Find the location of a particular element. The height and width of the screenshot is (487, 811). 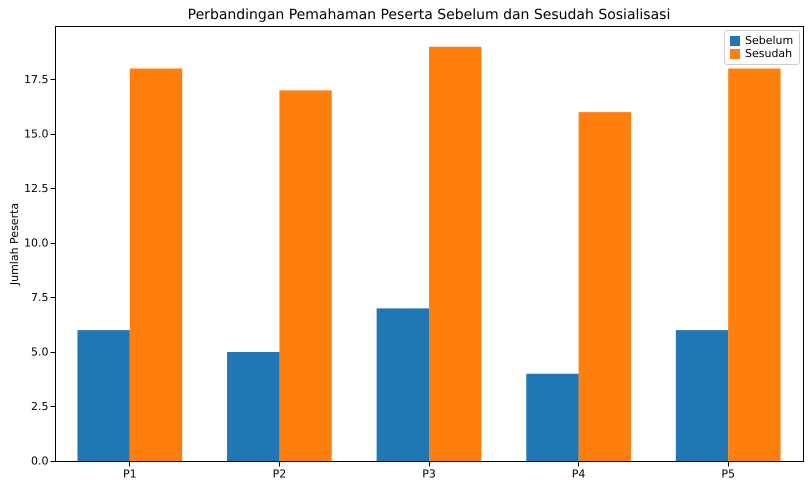

y-tick-label: 10.0 is located at coordinates (36, 243).